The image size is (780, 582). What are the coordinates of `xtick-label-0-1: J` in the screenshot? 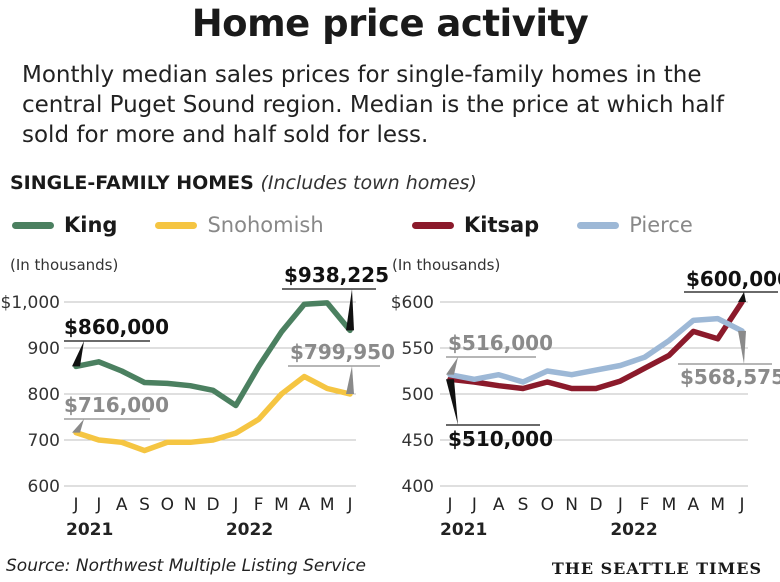 It's located at (98, 505).